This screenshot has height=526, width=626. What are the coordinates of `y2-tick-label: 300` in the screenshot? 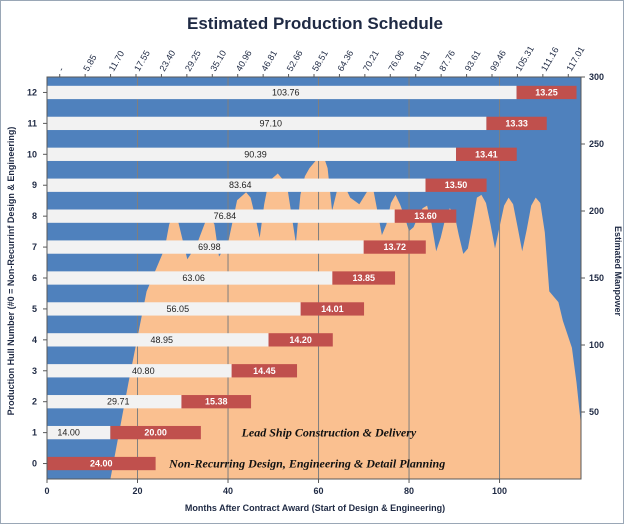 It's located at (596, 77).